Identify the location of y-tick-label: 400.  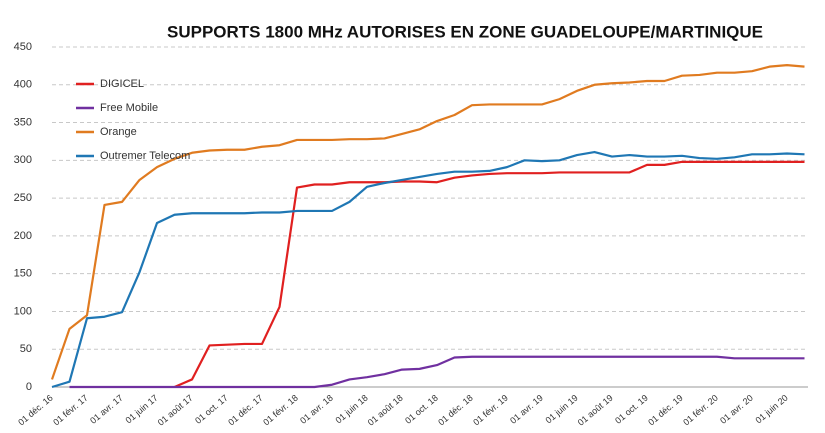
(23, 85).